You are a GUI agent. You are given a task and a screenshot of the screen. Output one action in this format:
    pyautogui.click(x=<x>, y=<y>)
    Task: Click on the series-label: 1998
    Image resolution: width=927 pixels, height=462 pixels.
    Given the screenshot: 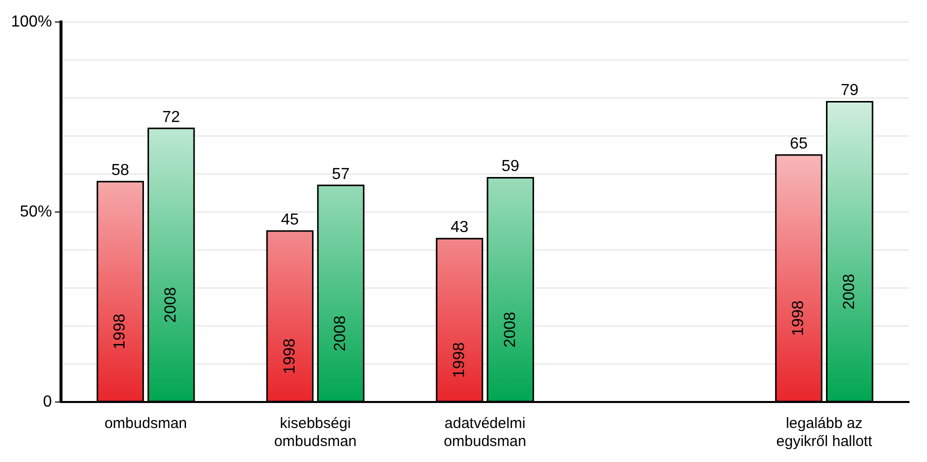 What is the action you would take?
    pyautogui.click(x=799, y=318)
    